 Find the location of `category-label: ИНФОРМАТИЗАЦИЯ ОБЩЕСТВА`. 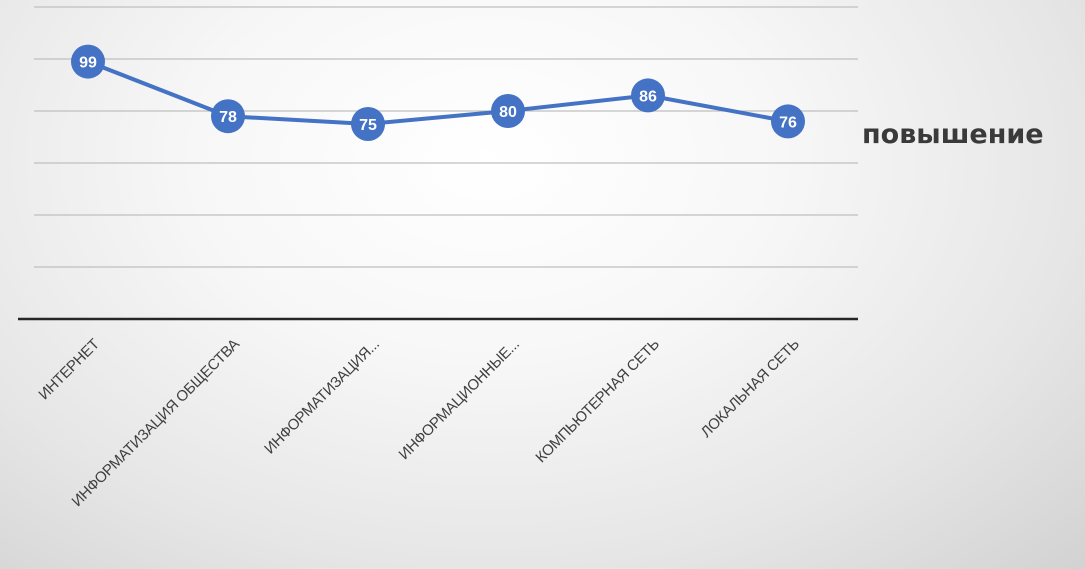

category-label: ИНФОРМАТИЗАЦИЯ ОБЩЕСТВА is located at coordinates (156, 423).